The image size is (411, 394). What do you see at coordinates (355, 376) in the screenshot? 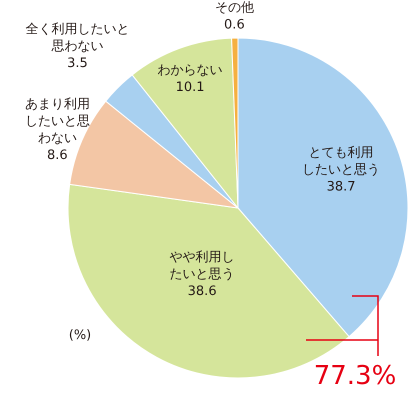
I see `text: 77.3%` at bounding box center [355, 376].